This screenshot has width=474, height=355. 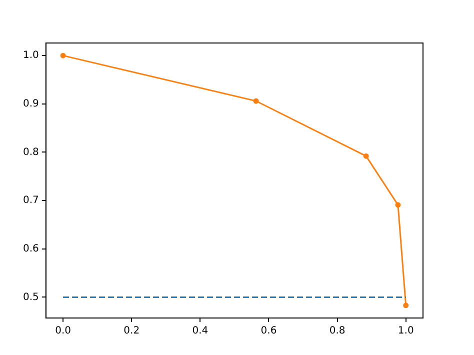 What do you see at coordinates (30, 104) in the screenshot?
I see `y-tick-label: 0.9` at bounding box center [30, 104].